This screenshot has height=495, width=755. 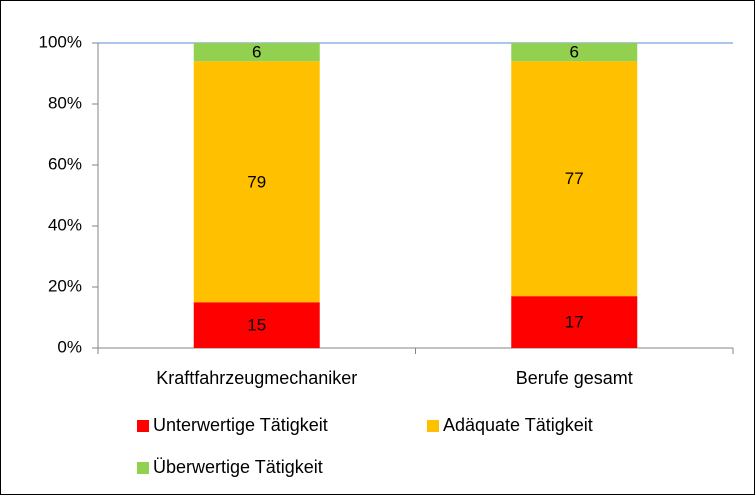 What do you see at coordinates (65, 163) in the screenshot?
I see `y-tick-label: 60%` at bounding box center [65, 163].